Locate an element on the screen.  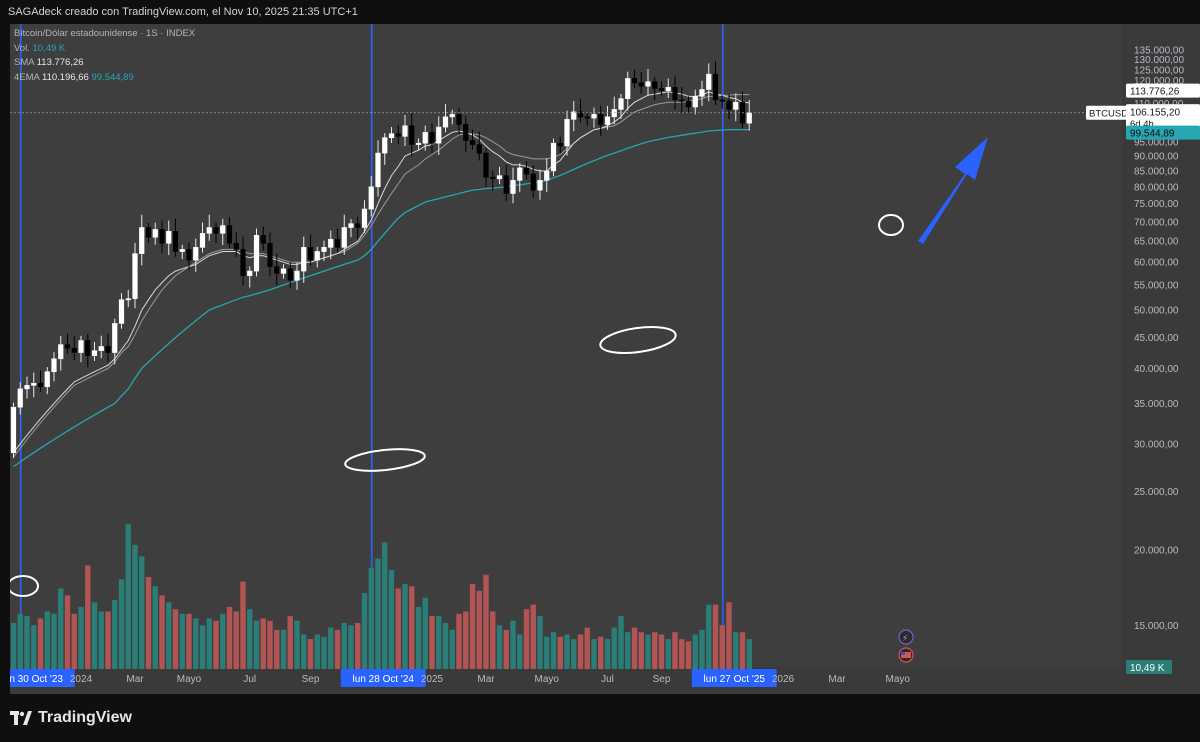
price-tick-label: 20.000,00 is located at coordinates (1156, 551).